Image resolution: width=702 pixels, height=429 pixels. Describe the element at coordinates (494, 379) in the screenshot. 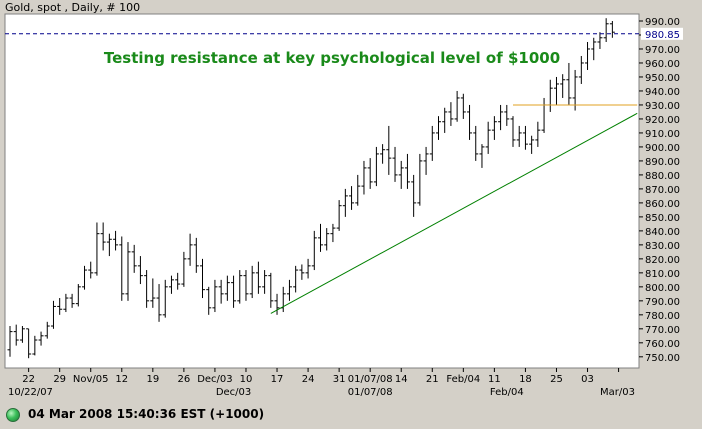

I see `x-tick-label: 11` at that location.